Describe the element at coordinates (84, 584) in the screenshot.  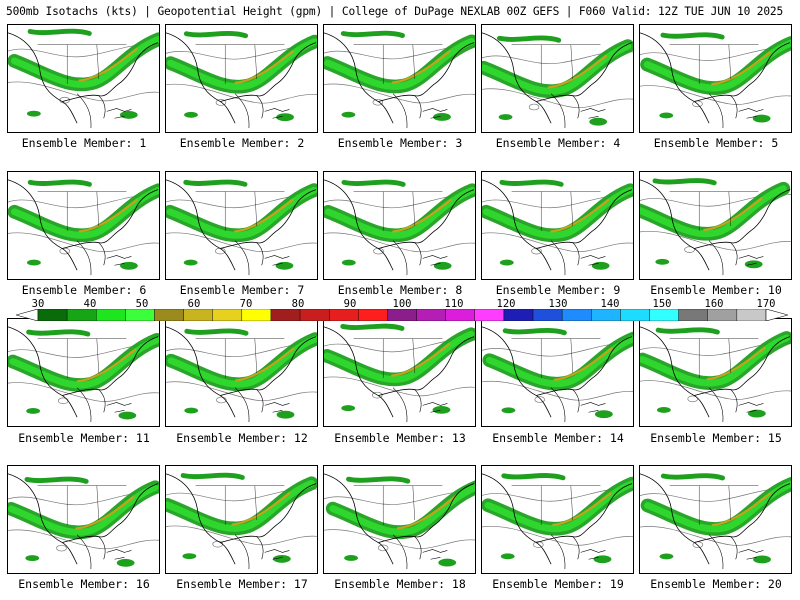
I see `ensemble-member-label: Ensemble Member: 16` at that location.